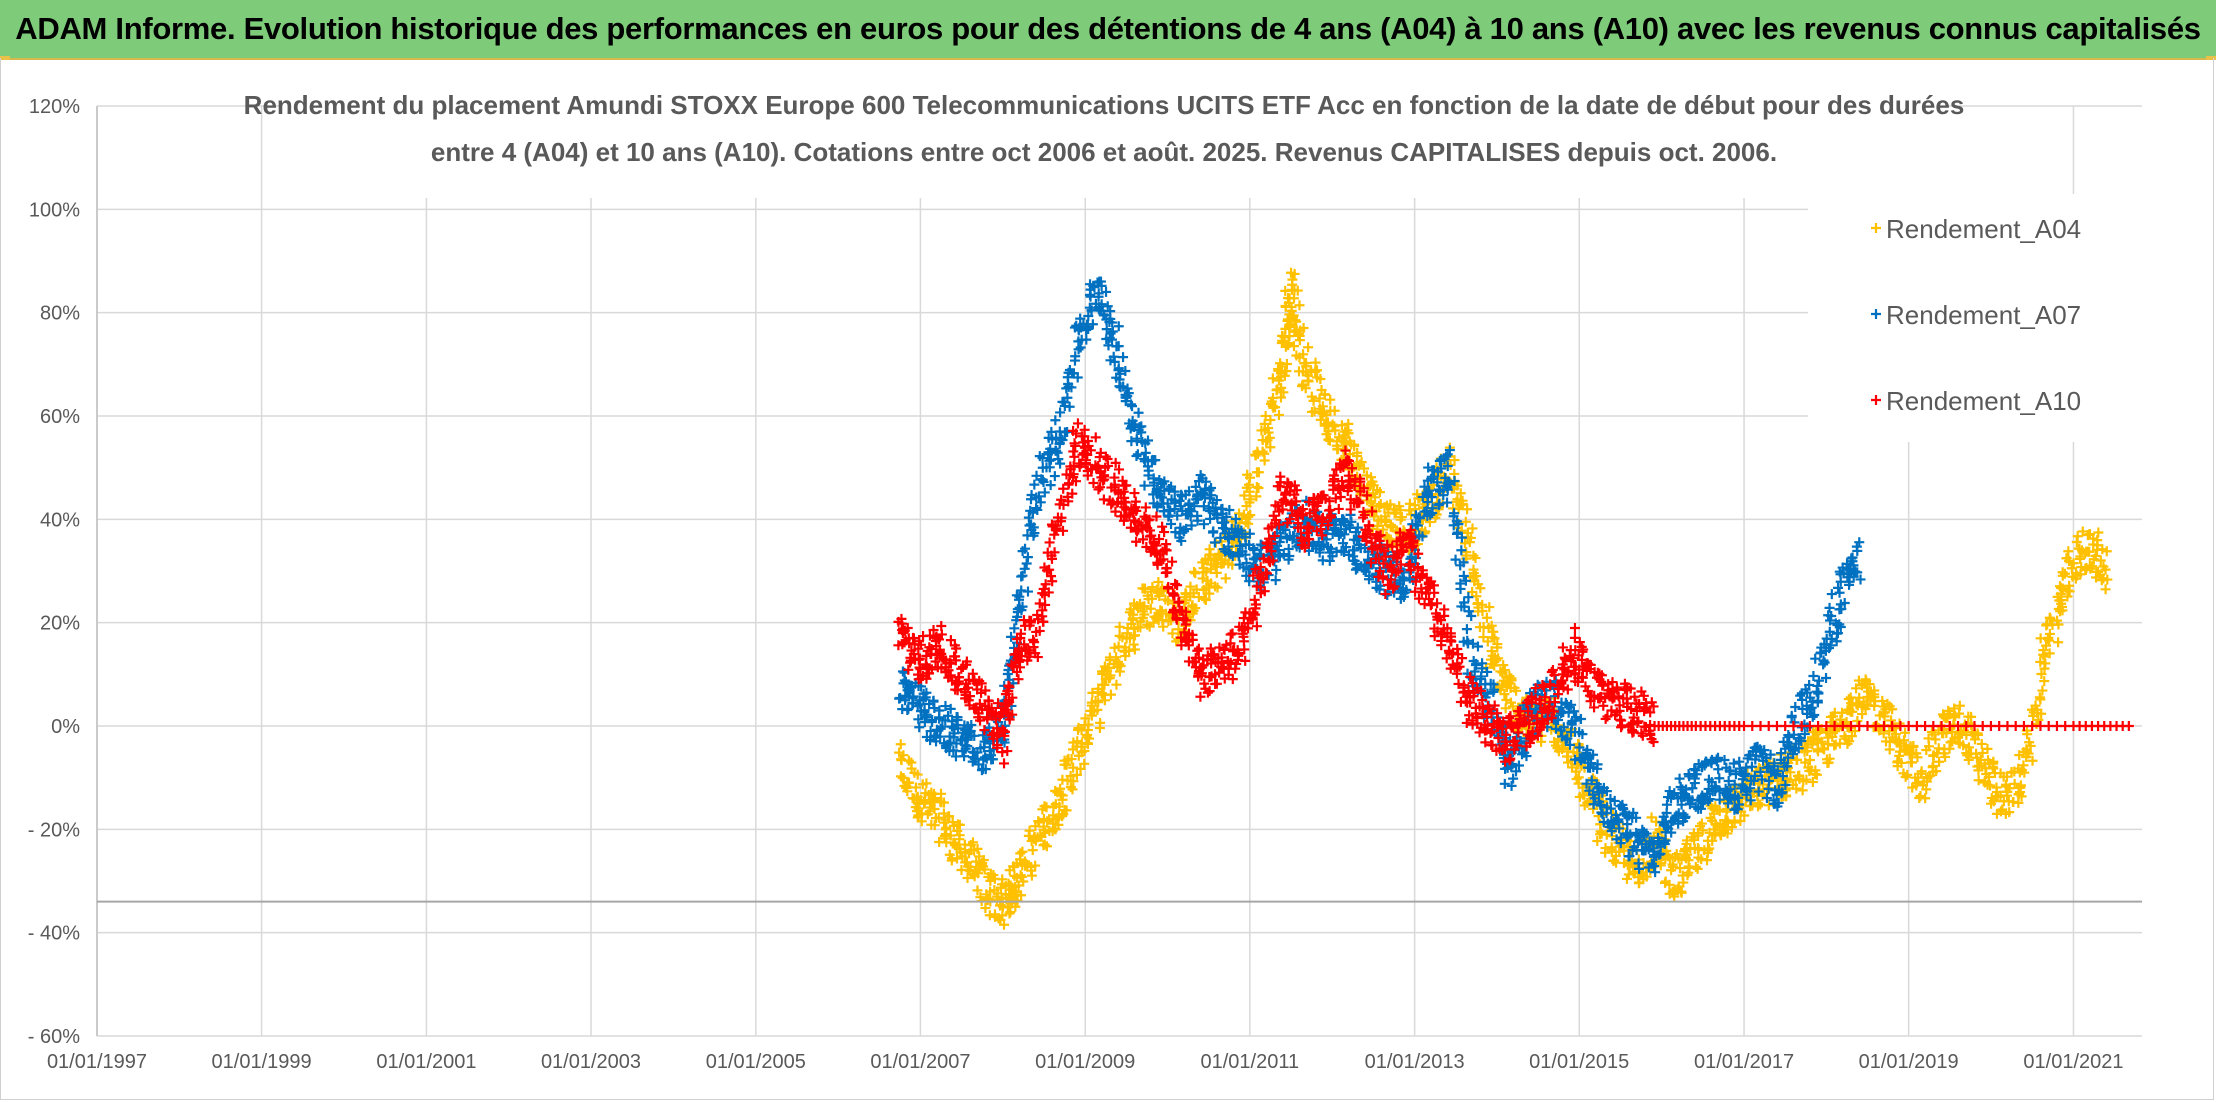  Describe the element at coordinates (1110, 139) in the screenshot. I see `chart-title-bg` at that location.